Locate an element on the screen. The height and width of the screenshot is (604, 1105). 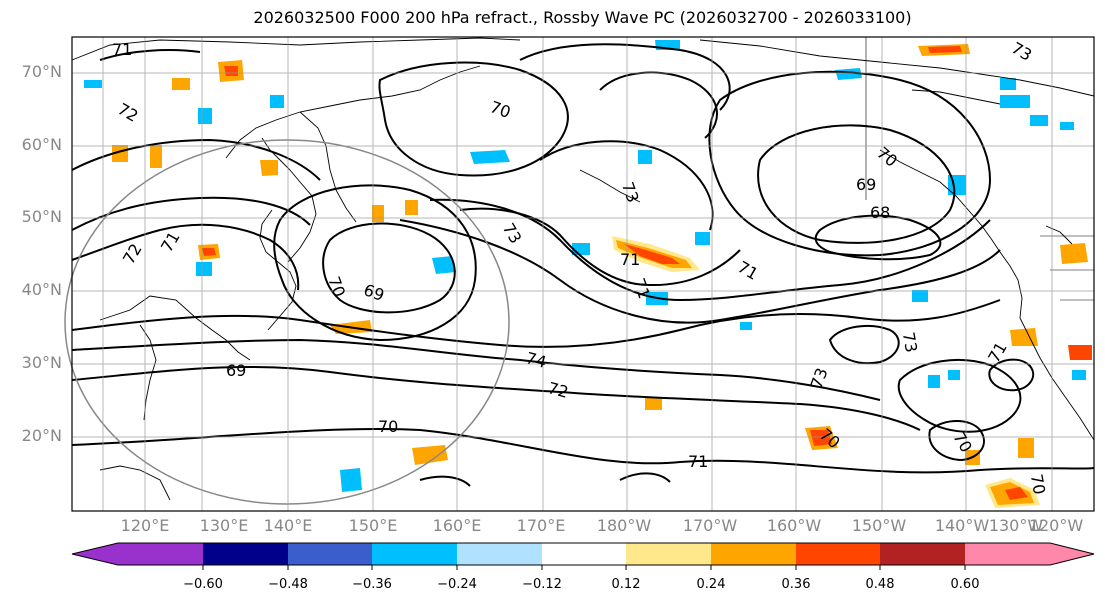
colorbar-tick-label: 0.24 is located at coordinates (711, 584).